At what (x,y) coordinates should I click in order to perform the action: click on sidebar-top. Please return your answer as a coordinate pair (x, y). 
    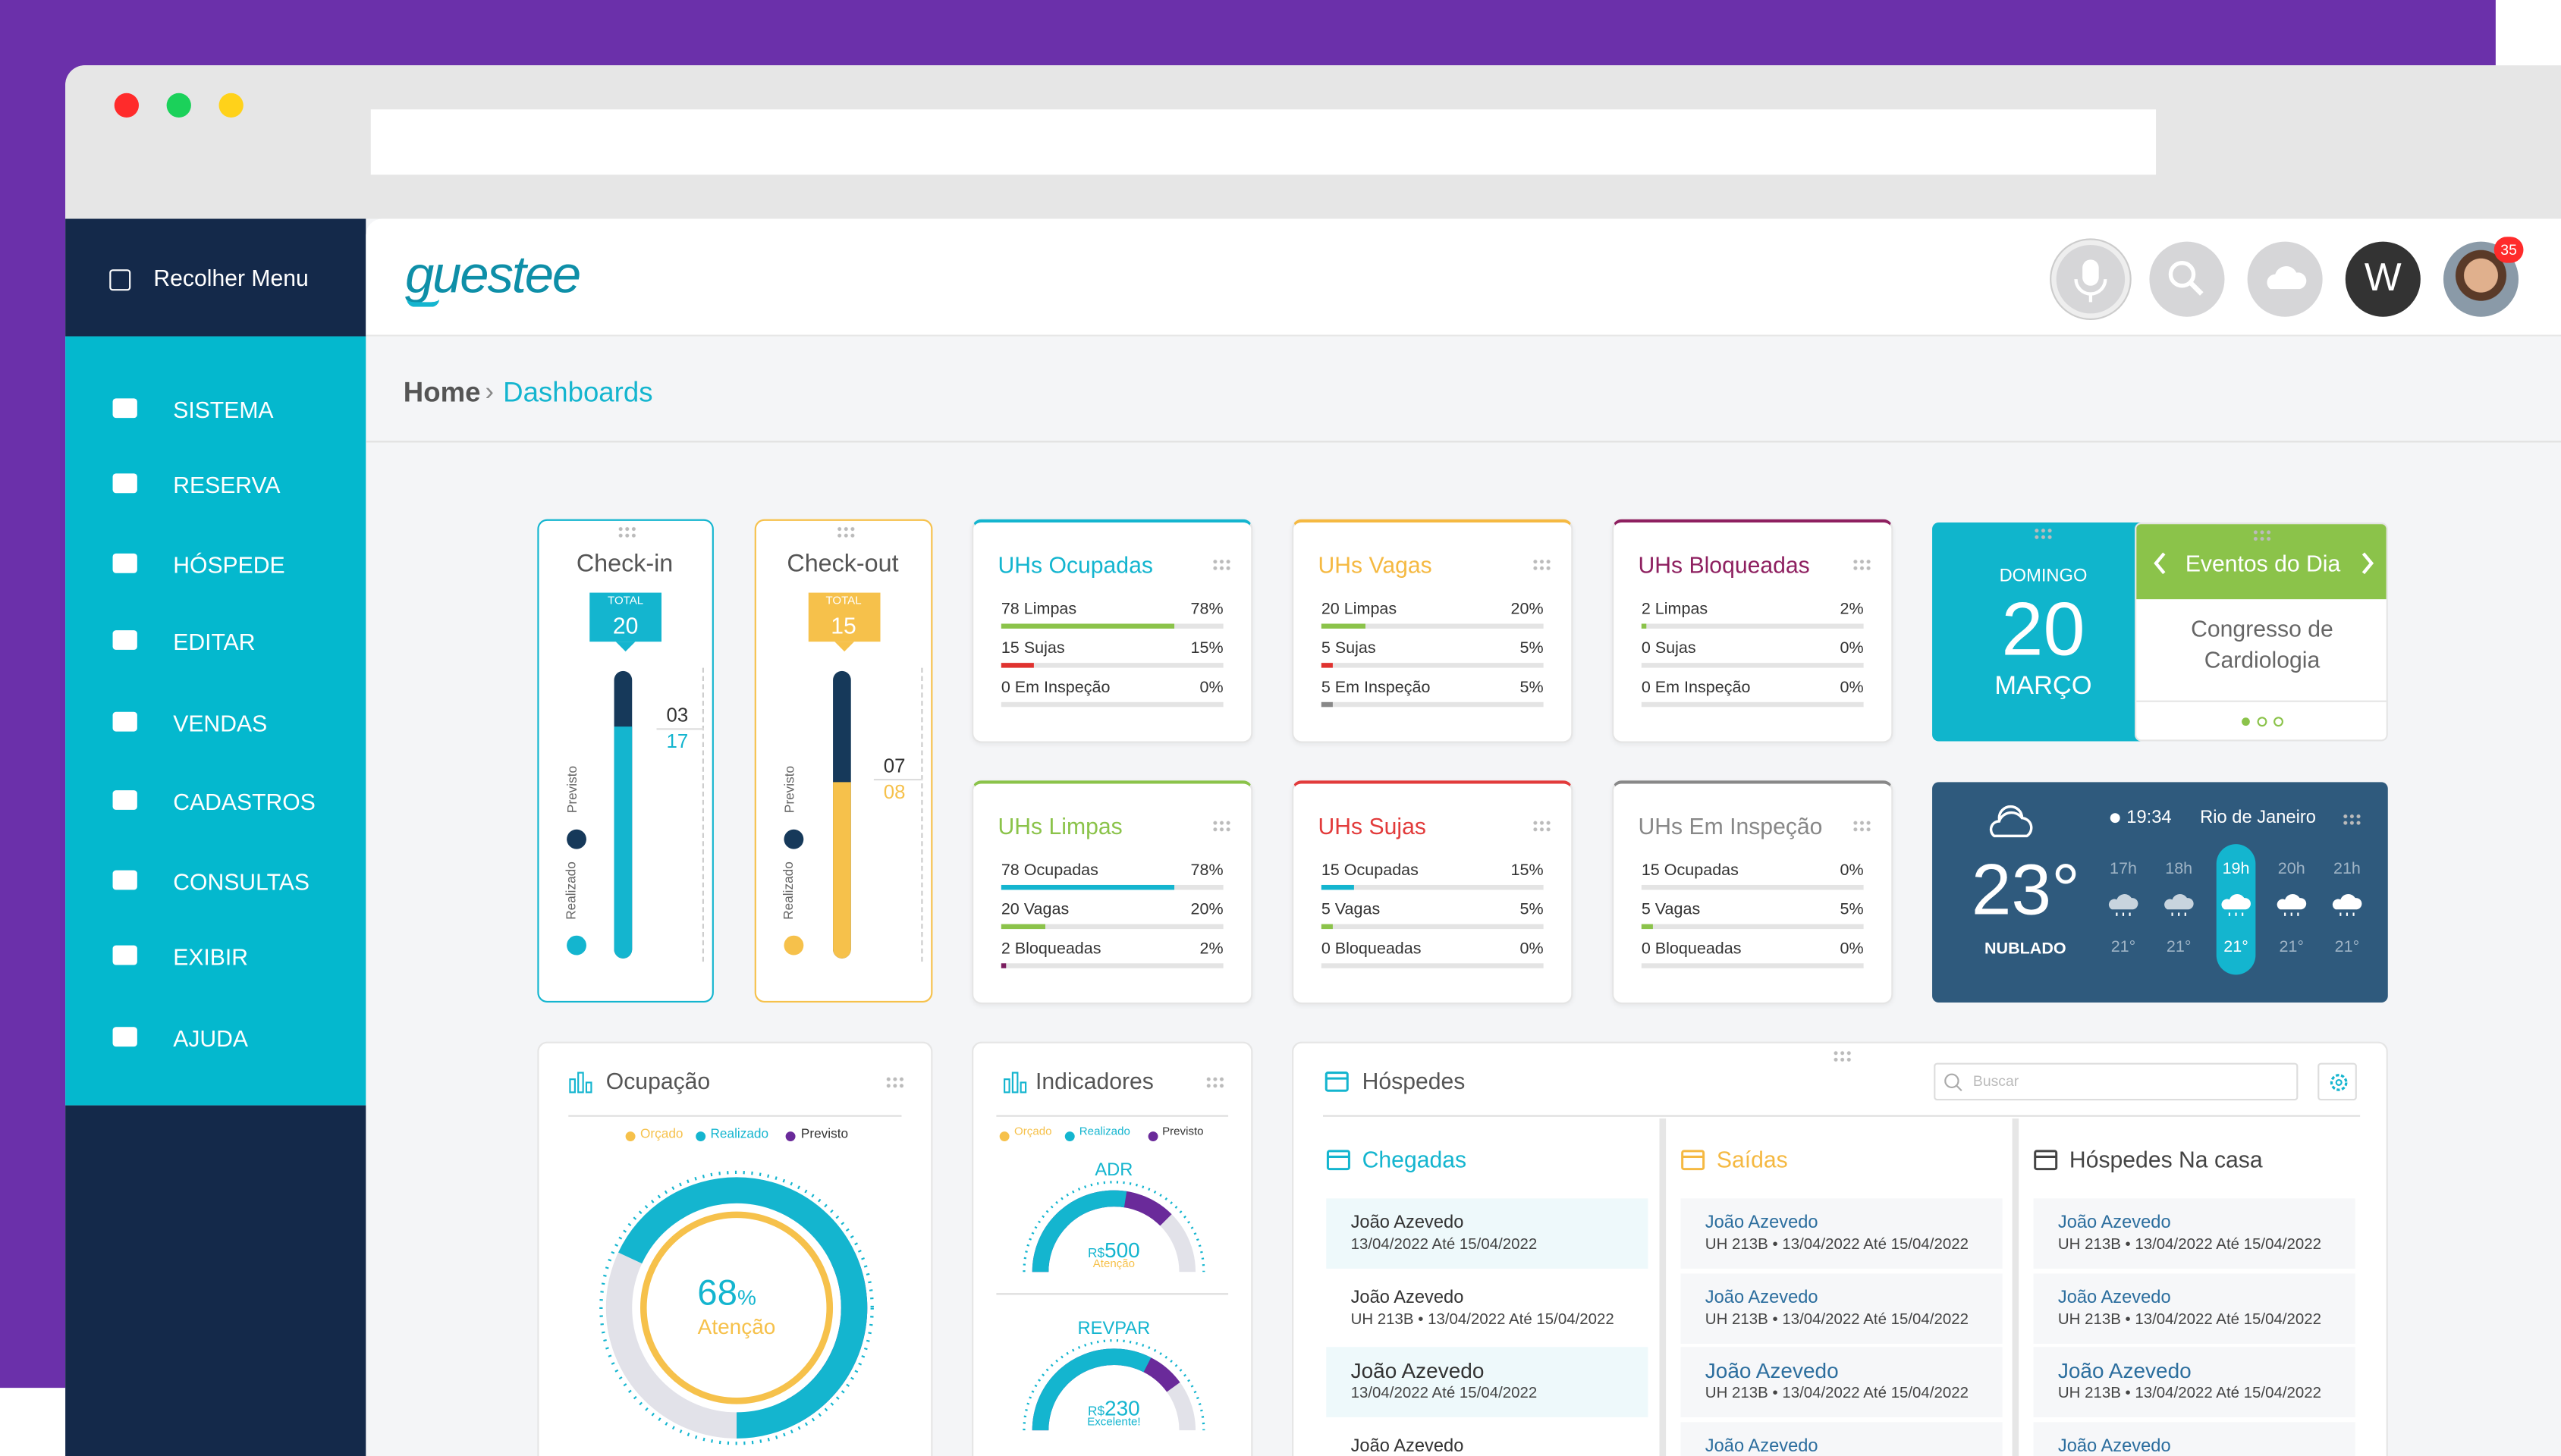
    Looking at the image, I should click on (215, 277).